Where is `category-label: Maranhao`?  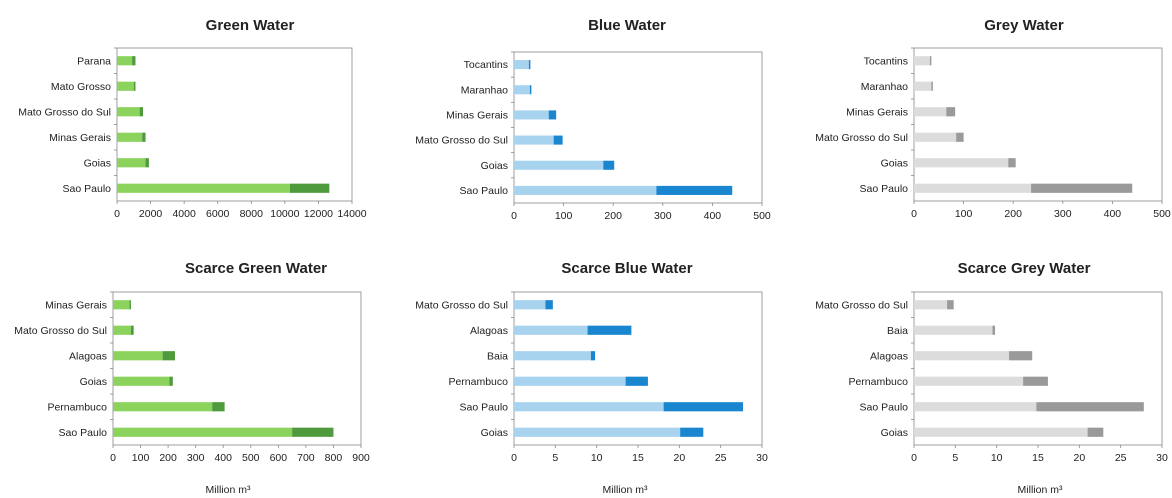 category-label: Maranhao is located at coordinates (484, 90).